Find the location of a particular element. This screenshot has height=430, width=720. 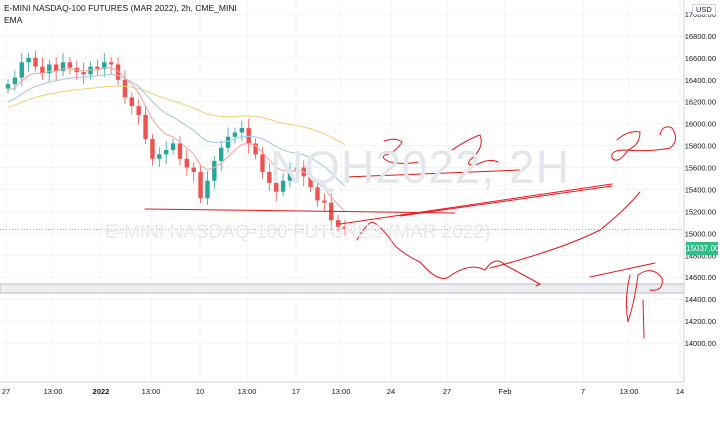

y-tick-label: 14000.00 is located at coordinates (700, 343).